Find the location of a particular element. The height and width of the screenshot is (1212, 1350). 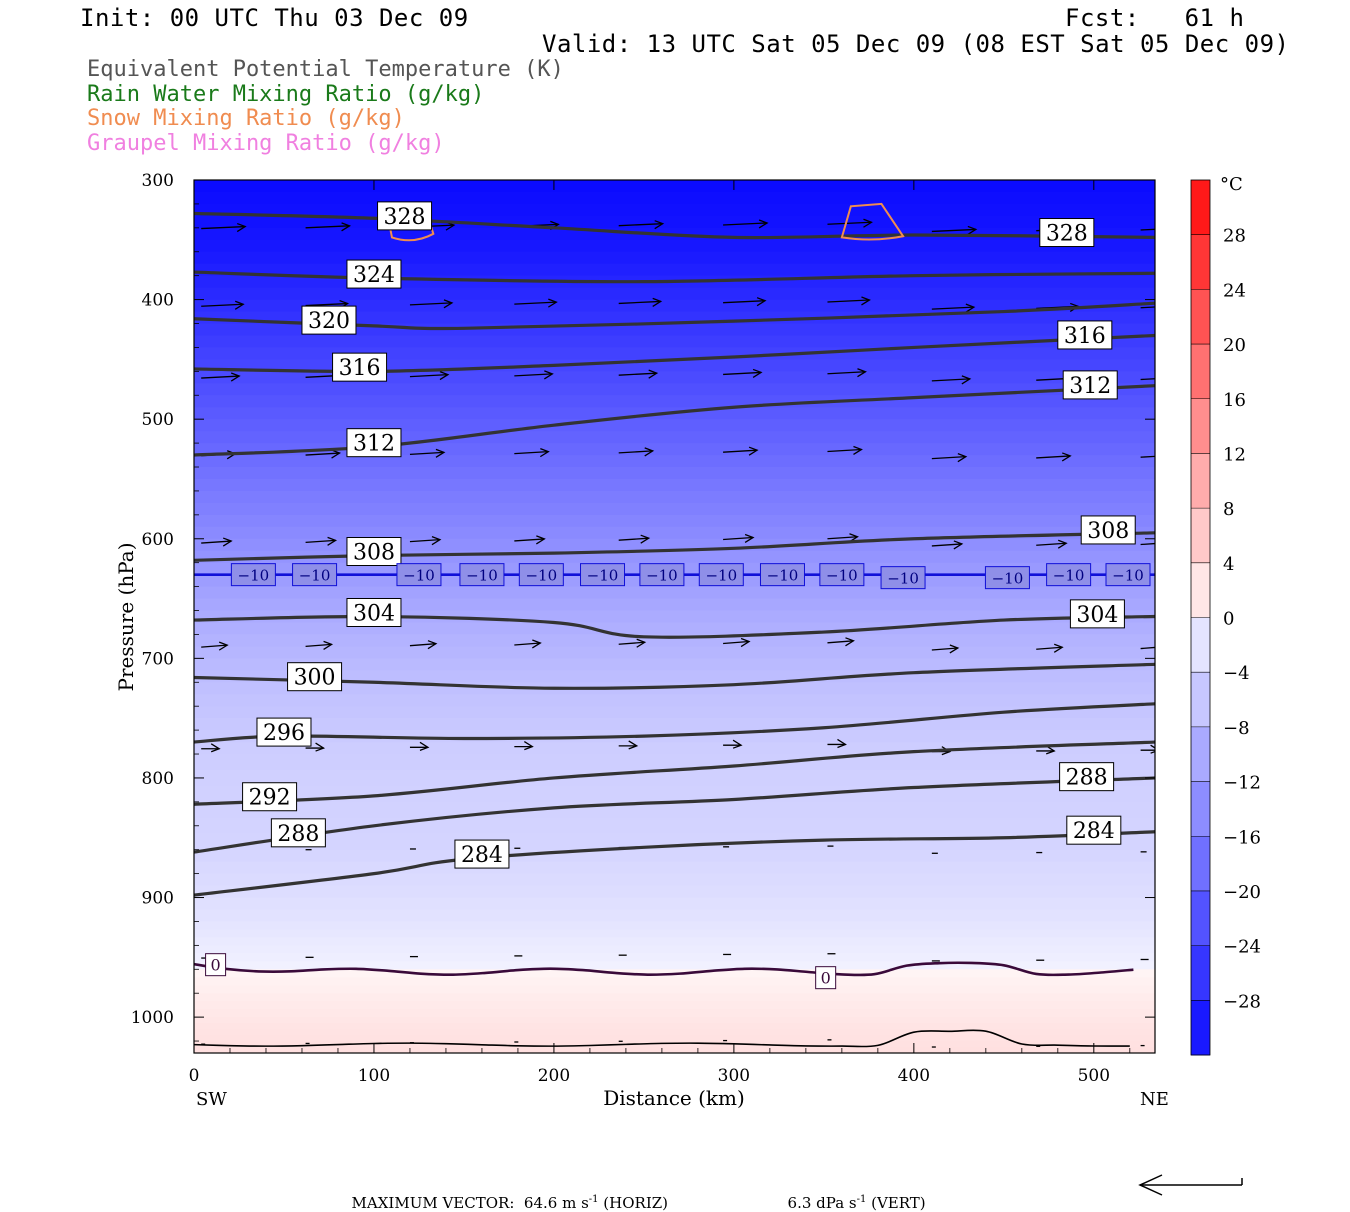

max-vector-horiz: MAXIMUM VECTOR: 64.6 m s-1 (HORIZ) is located at coordinates (505, 1194).